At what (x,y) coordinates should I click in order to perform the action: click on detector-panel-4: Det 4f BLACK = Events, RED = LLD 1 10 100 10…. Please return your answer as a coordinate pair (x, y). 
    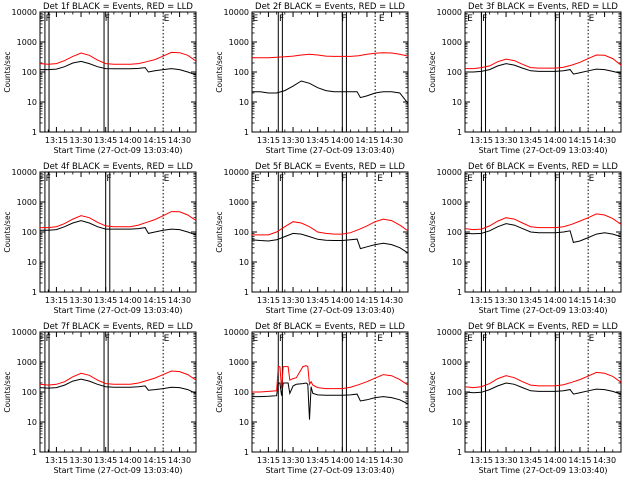
    Looking at the image, I should click on (100, 238).